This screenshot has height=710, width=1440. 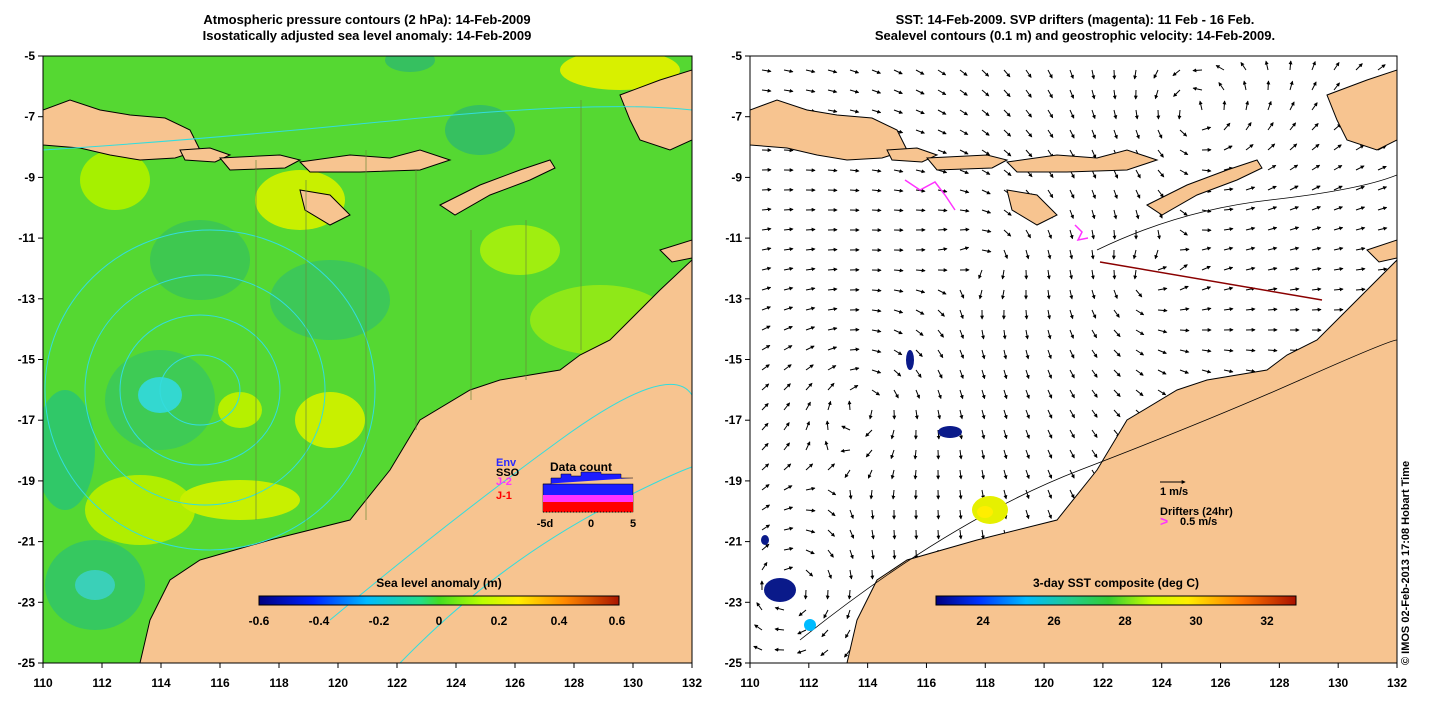 I want to click on left-x-tick-label: 112, so click(x=102, y=683).